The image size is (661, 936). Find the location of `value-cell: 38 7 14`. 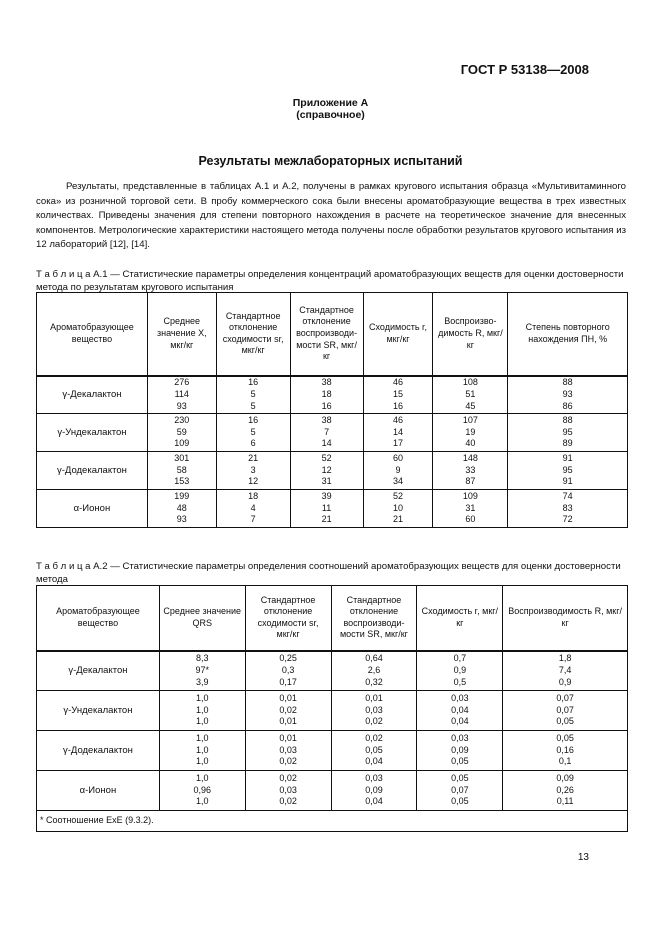

value-cell: 38 7 14 is located at coordinates (326, 432).